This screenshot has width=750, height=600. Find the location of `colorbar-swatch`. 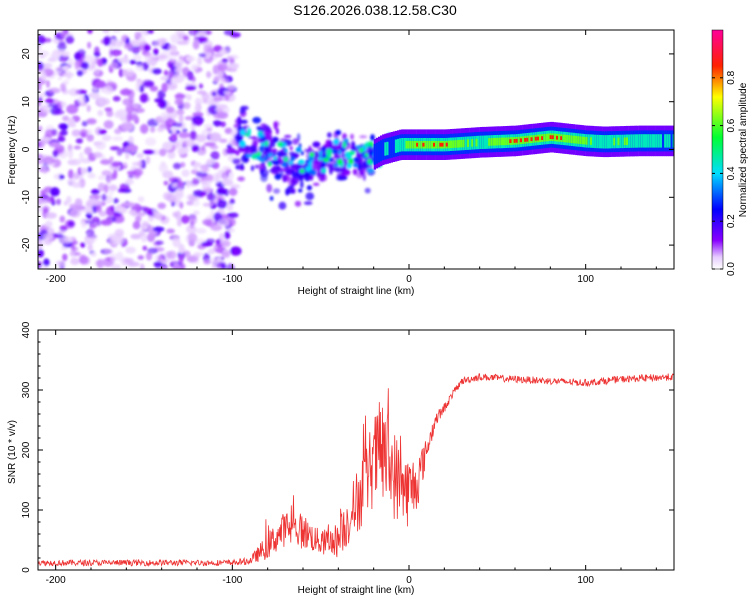

colorbar-swatch is located at coordinates (717, 149).